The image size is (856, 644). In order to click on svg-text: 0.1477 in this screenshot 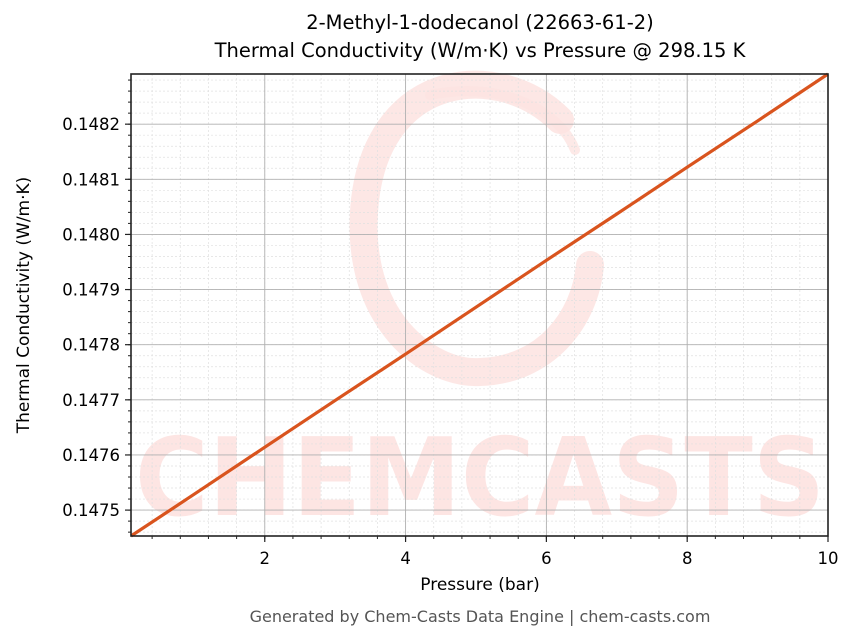, I will do `click(91, 400)`.